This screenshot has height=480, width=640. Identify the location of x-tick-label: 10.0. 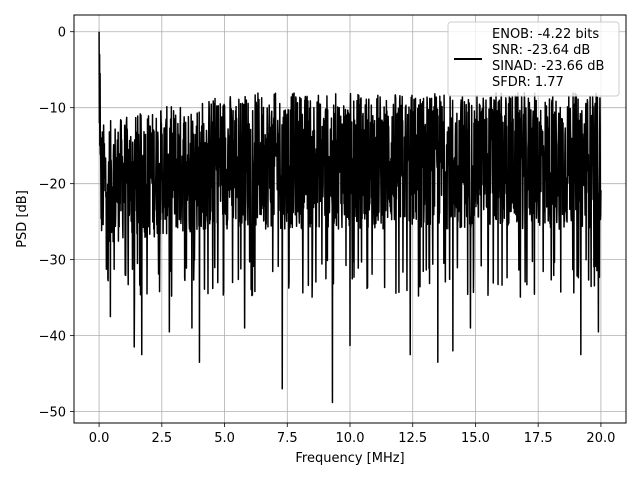
(350, 438).